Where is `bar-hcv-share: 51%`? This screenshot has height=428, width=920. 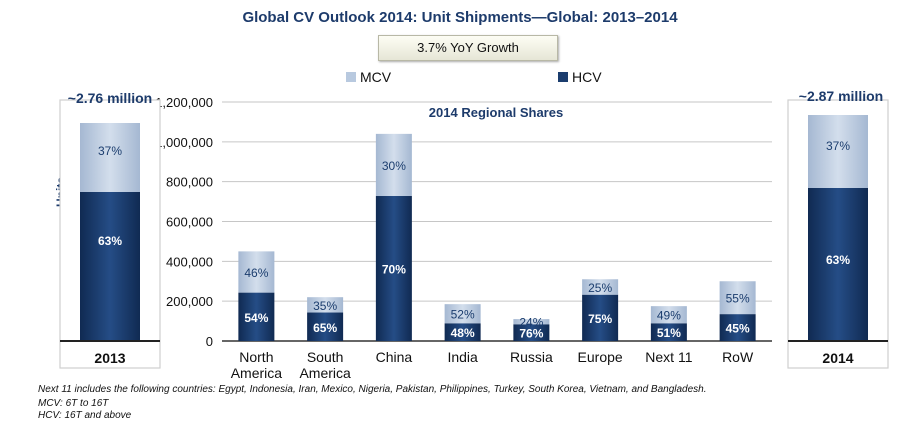
bar-hcv-share: 51% is located at coordinates (669, 333).